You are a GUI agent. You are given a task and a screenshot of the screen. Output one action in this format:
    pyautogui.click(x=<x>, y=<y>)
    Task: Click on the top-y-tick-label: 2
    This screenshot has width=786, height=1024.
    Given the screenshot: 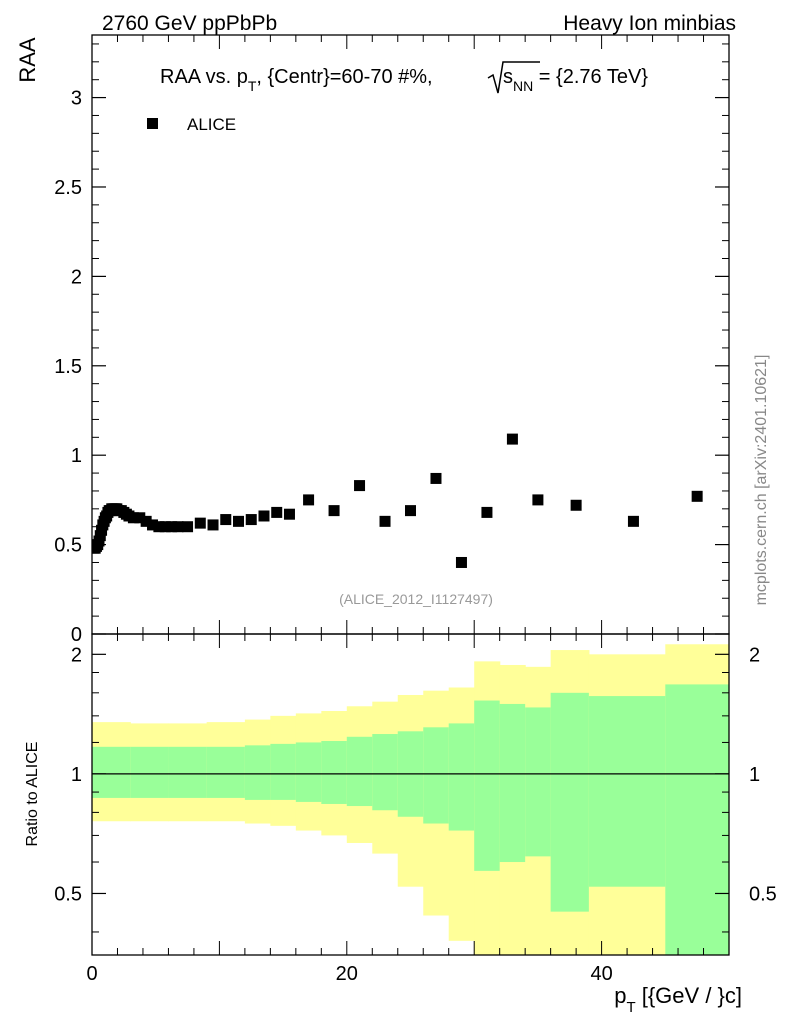 What is the action you would take?
    pyautogui.click(x=76, y=277)
    